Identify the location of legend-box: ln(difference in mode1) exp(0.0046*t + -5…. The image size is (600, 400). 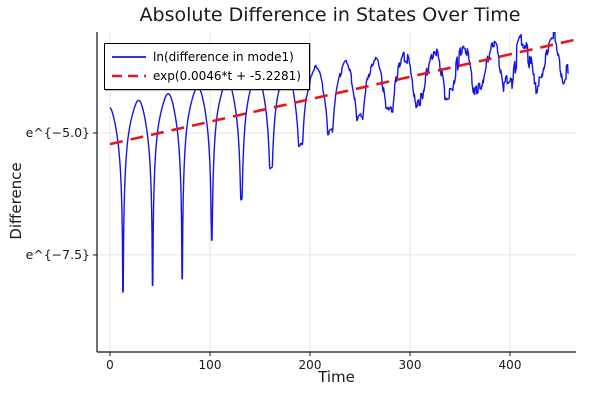
(207, 66).